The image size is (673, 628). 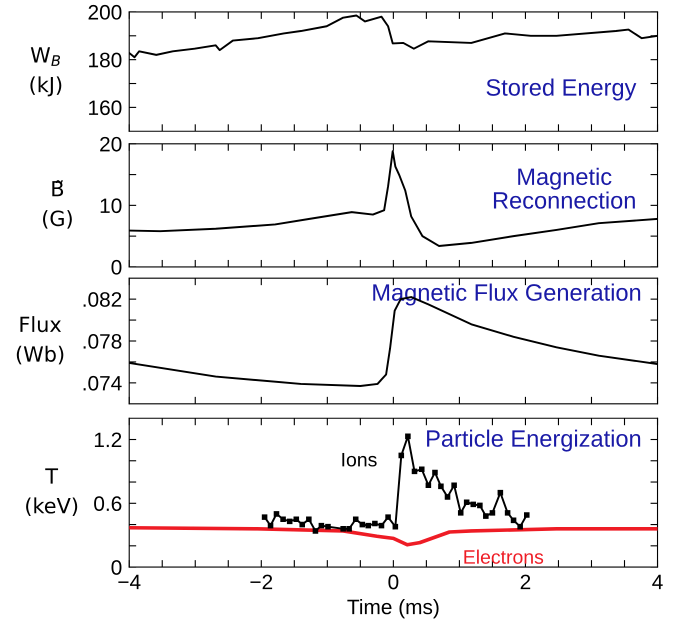 I want to click on y-tick-label: 20, so click(x=111, y=144).